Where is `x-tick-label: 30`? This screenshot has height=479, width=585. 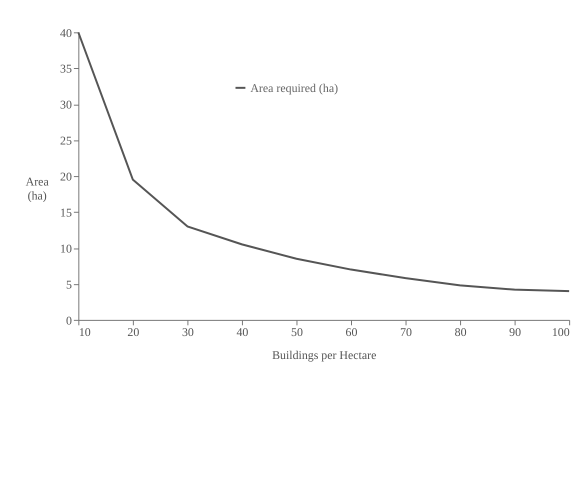 x-tick-label: 30 is located at coordinates (188, 332).